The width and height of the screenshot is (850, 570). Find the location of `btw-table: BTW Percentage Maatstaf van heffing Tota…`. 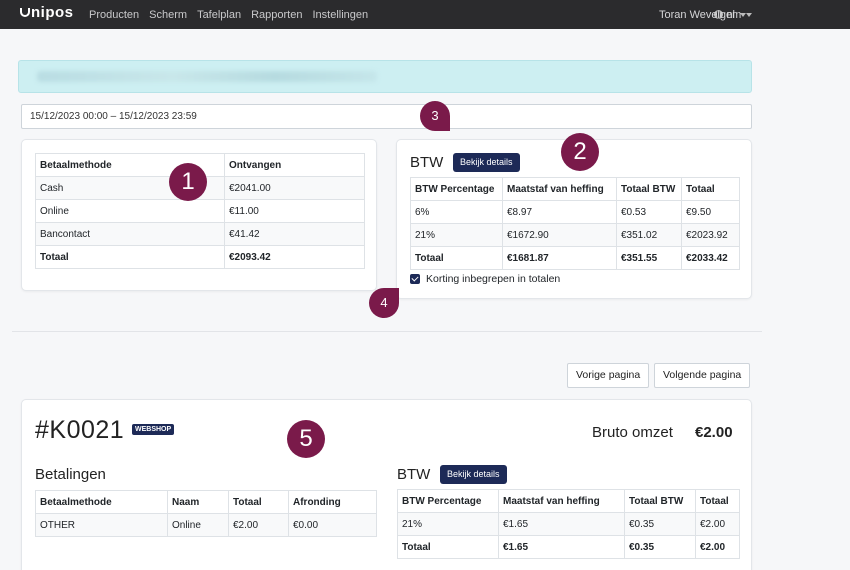

btw-table: BTW Percentage Maatstaf van heffing Tota… is located at coordinates (575, 223).